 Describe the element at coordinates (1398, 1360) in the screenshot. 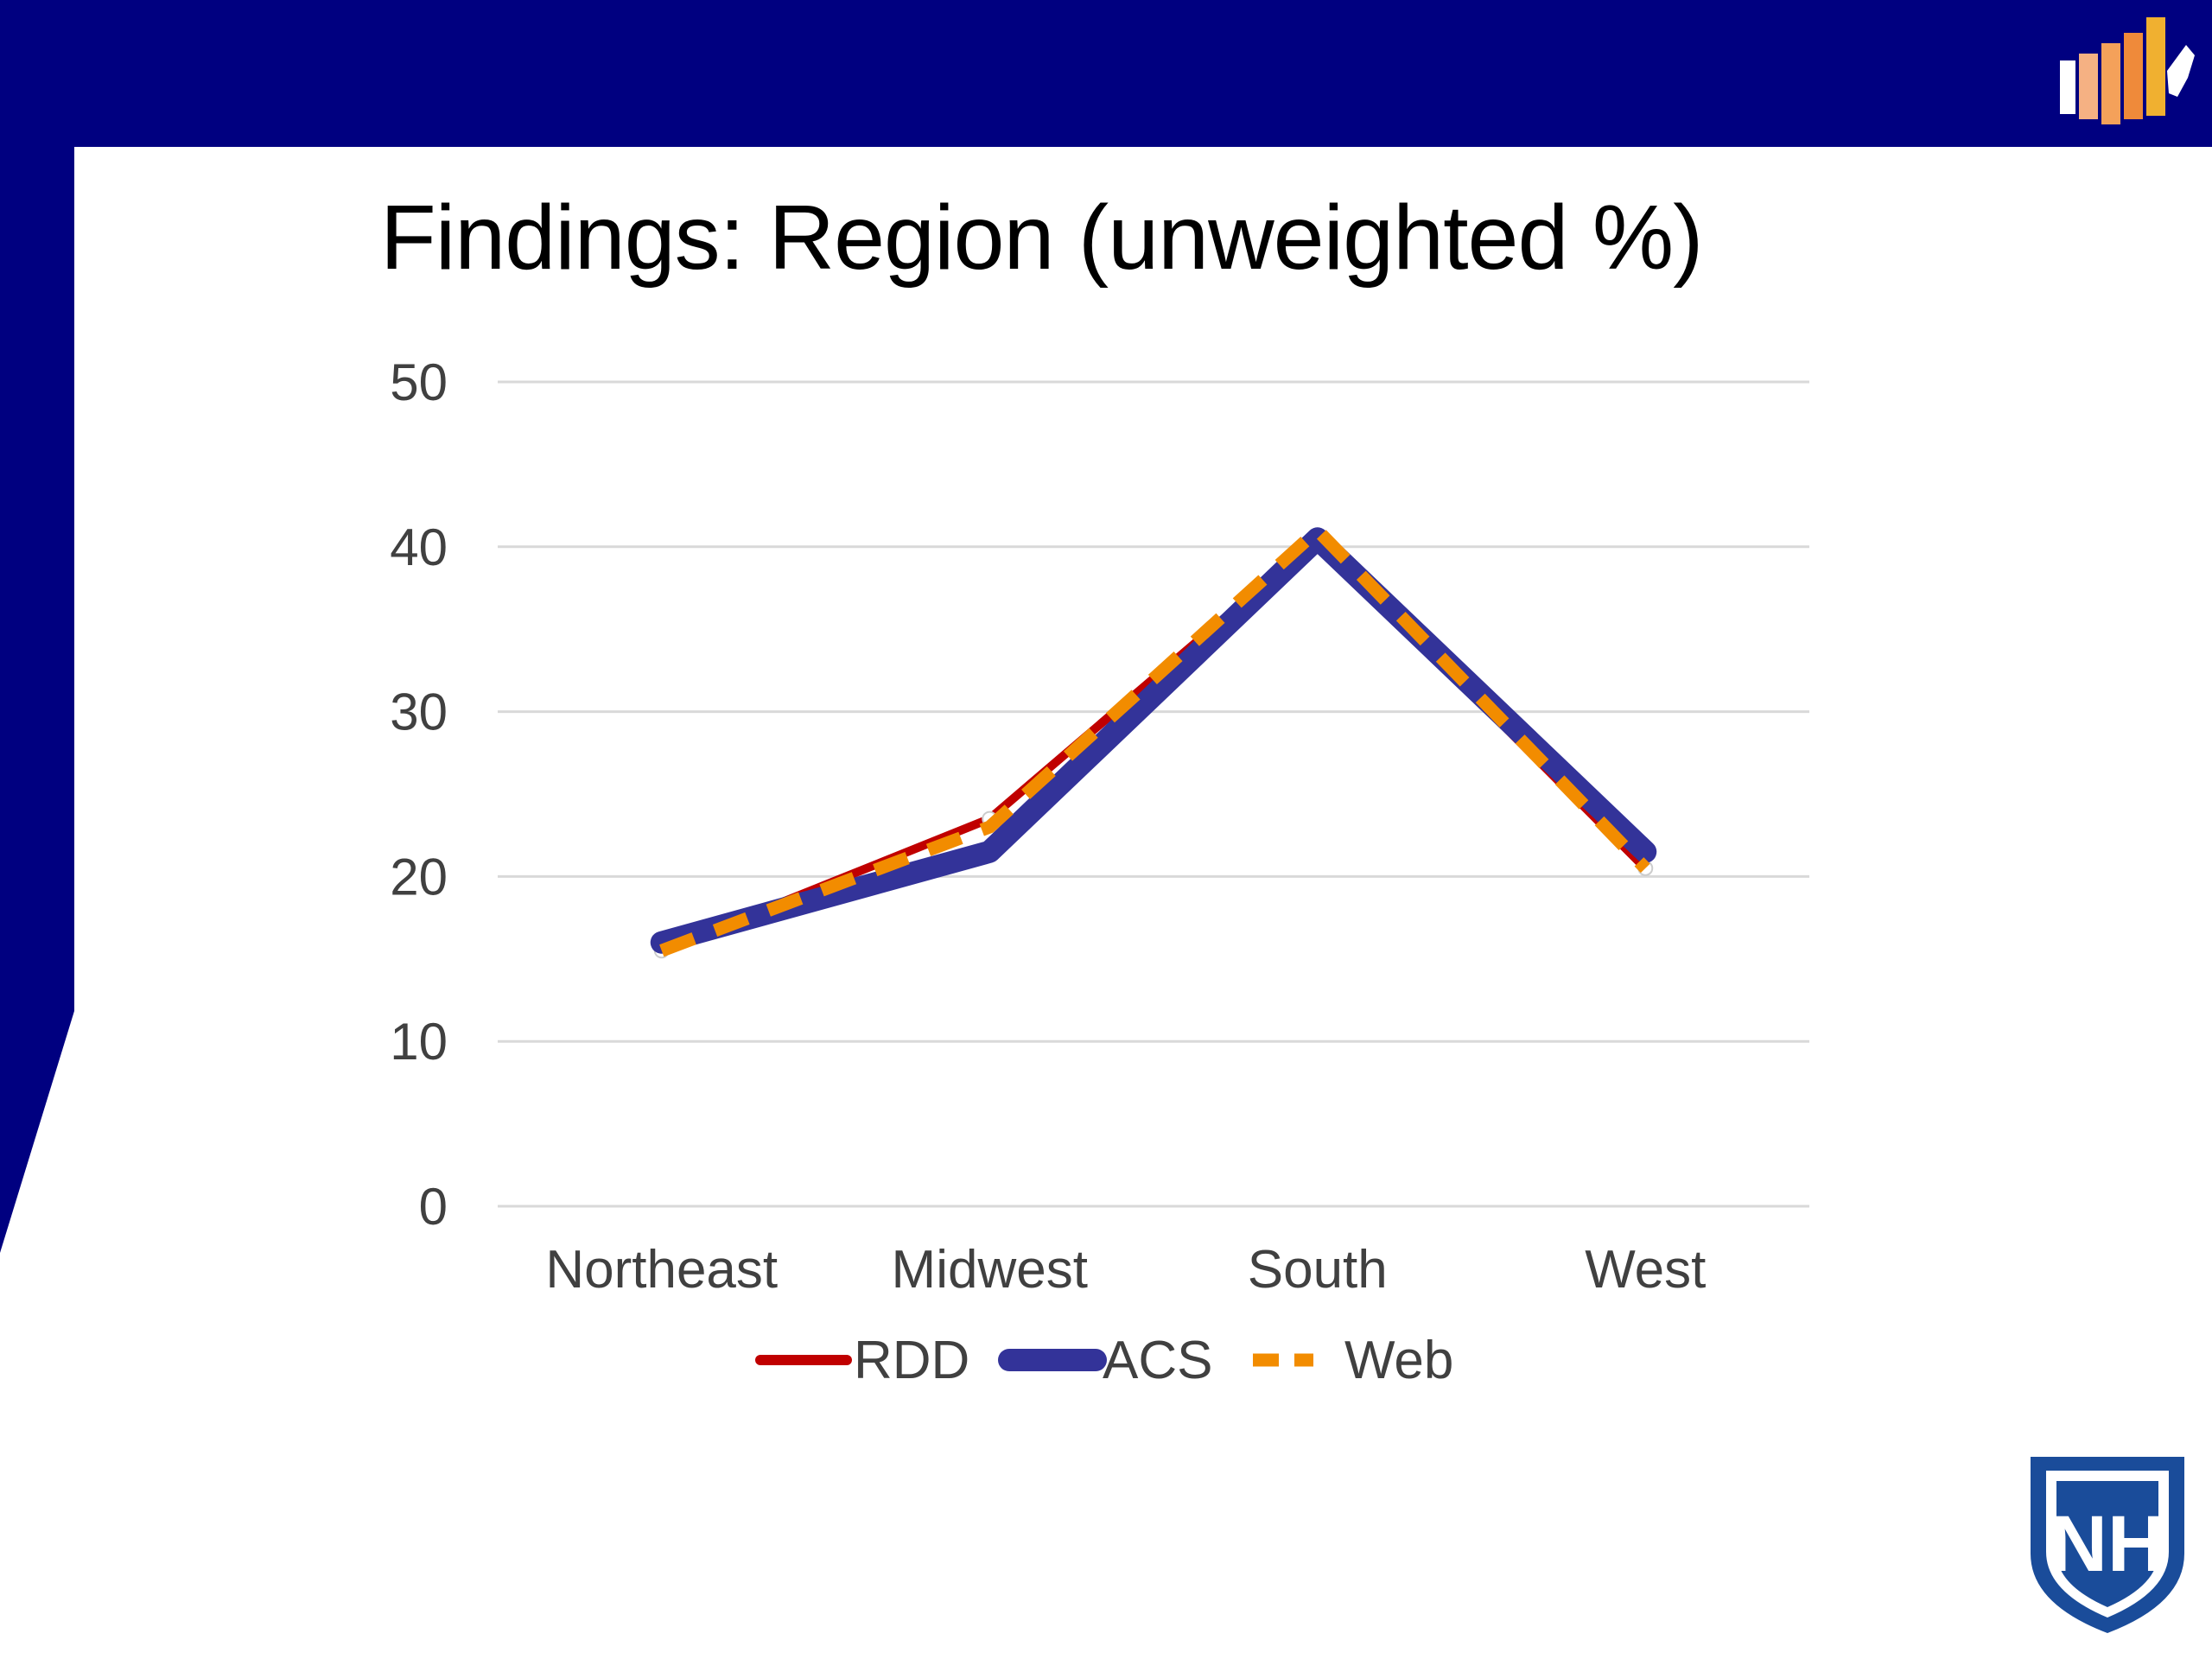

I see `legend-label-web: Web` at that location.